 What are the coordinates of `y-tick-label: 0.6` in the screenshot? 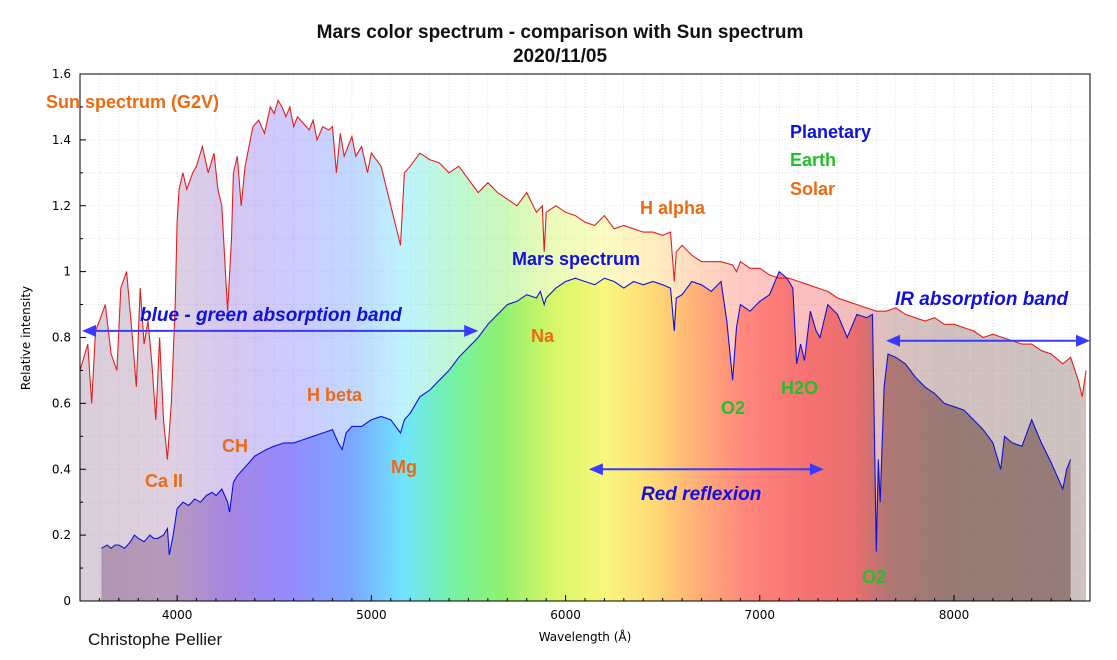 It's located at (61, 403).